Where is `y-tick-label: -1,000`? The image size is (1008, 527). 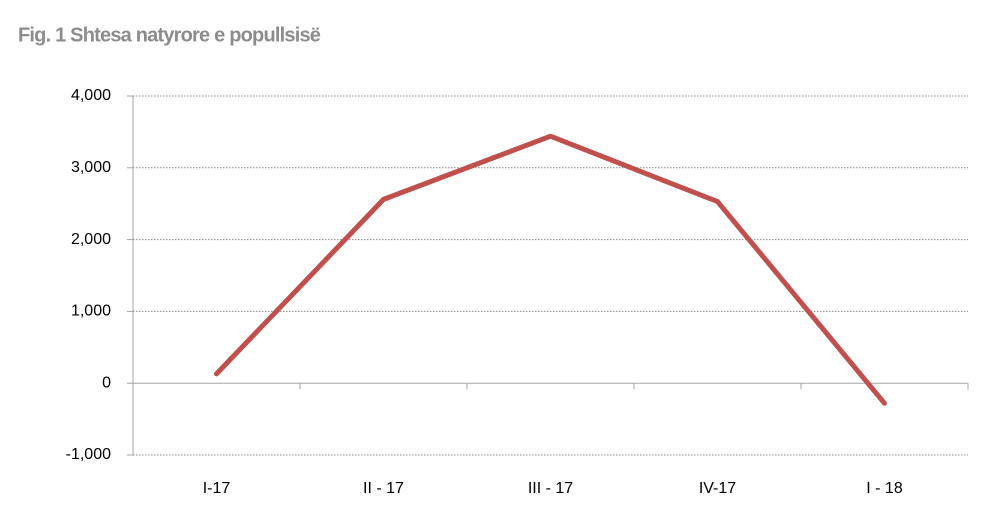
y-tick-label: -1,000 is located at coordinates (88, 454).